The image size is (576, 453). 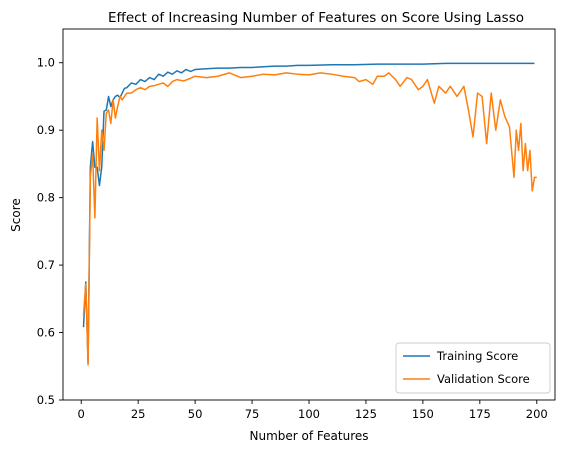 I want to click on y-tick-label: 0.7, so click(x=46, y=265).